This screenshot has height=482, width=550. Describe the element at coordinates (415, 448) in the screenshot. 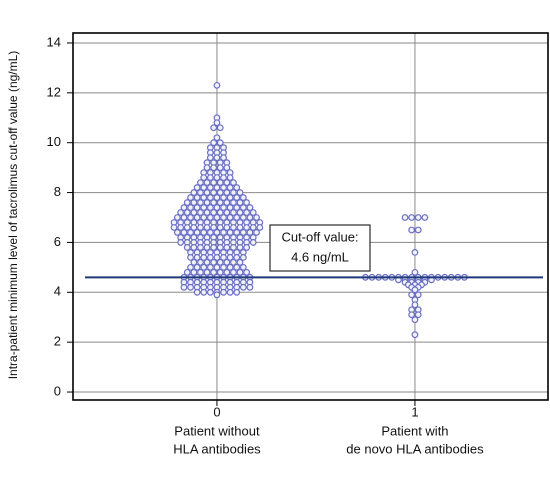

I see `x-category-label: de novo HLA antibodies` at that location.